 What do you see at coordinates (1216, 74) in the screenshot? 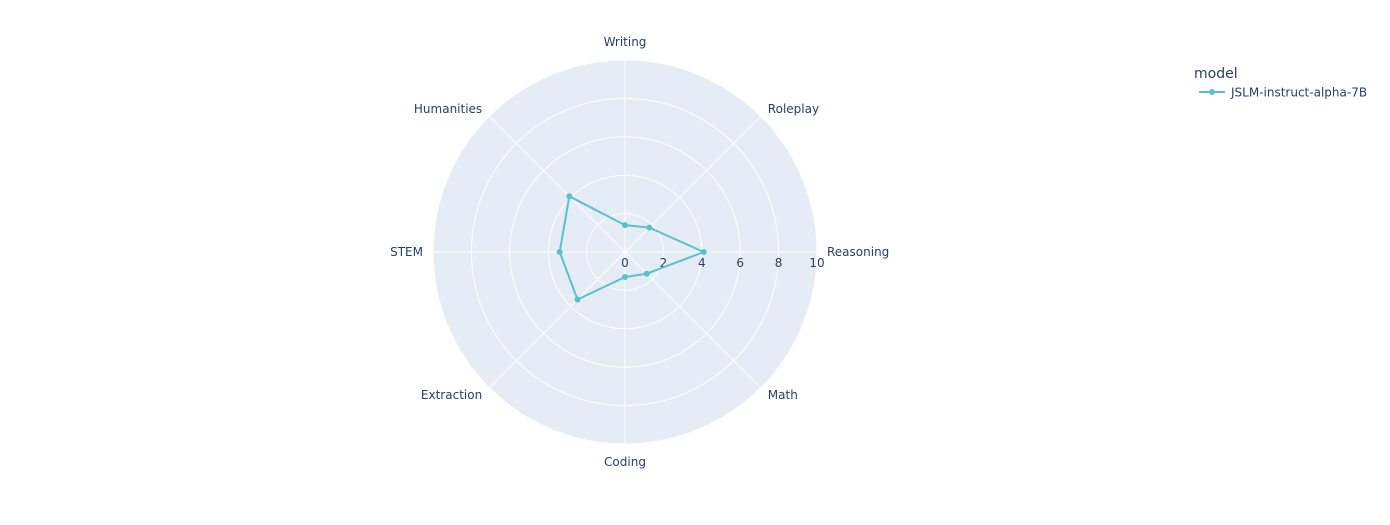
I see `legend-title: model` at bounding box center [1216, 74].